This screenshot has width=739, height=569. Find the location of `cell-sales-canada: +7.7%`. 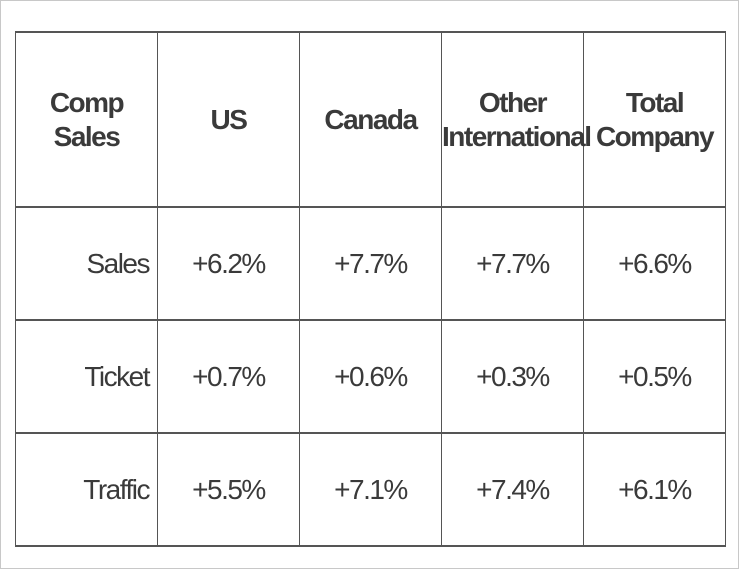

cell-sales-canada: +7.7% is located at coordinates (370, 264).